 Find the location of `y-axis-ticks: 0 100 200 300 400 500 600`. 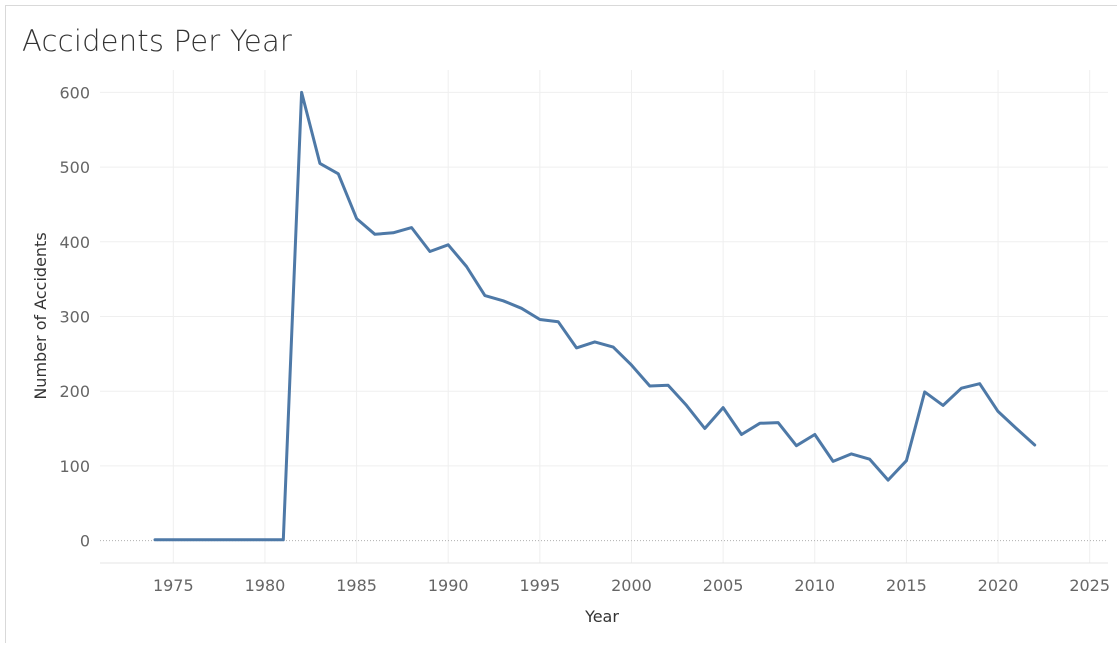

y-axis-ticks: 0 100 200 300 400 500 600 is located at coordinates (74, 316).